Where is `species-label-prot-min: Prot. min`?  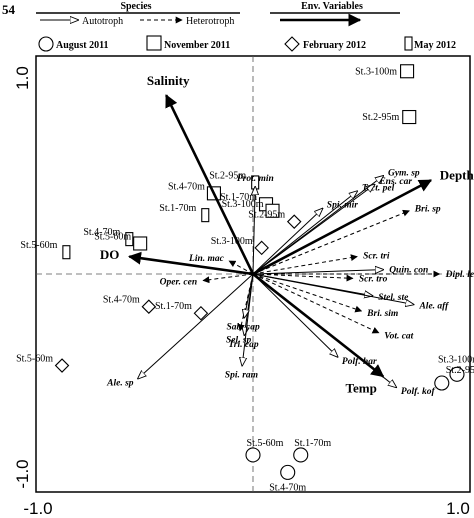
species-label-prot-min: Prot. min is located at coordinates (255, 179).